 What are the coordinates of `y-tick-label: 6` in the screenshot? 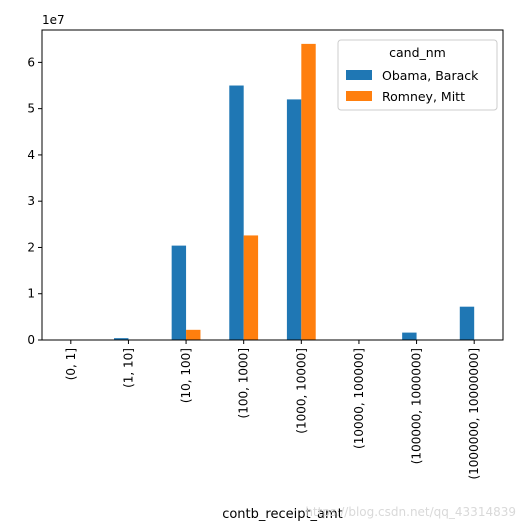 It's located at (31, 62).